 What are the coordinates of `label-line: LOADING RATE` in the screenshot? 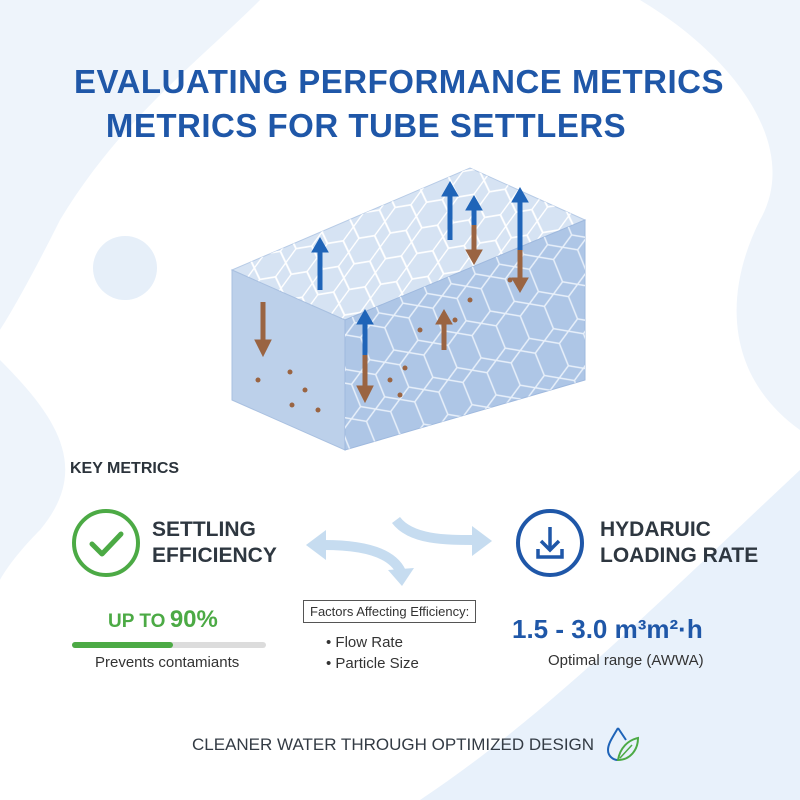 It's located at (679, 555).